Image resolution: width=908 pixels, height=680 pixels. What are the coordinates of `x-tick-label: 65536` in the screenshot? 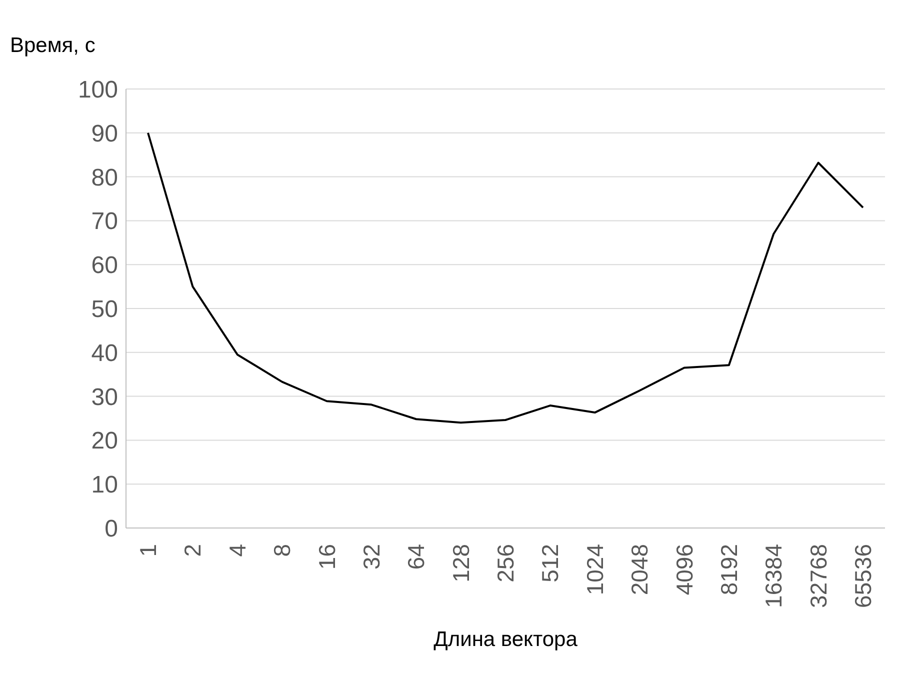 It's located at (863, 576).